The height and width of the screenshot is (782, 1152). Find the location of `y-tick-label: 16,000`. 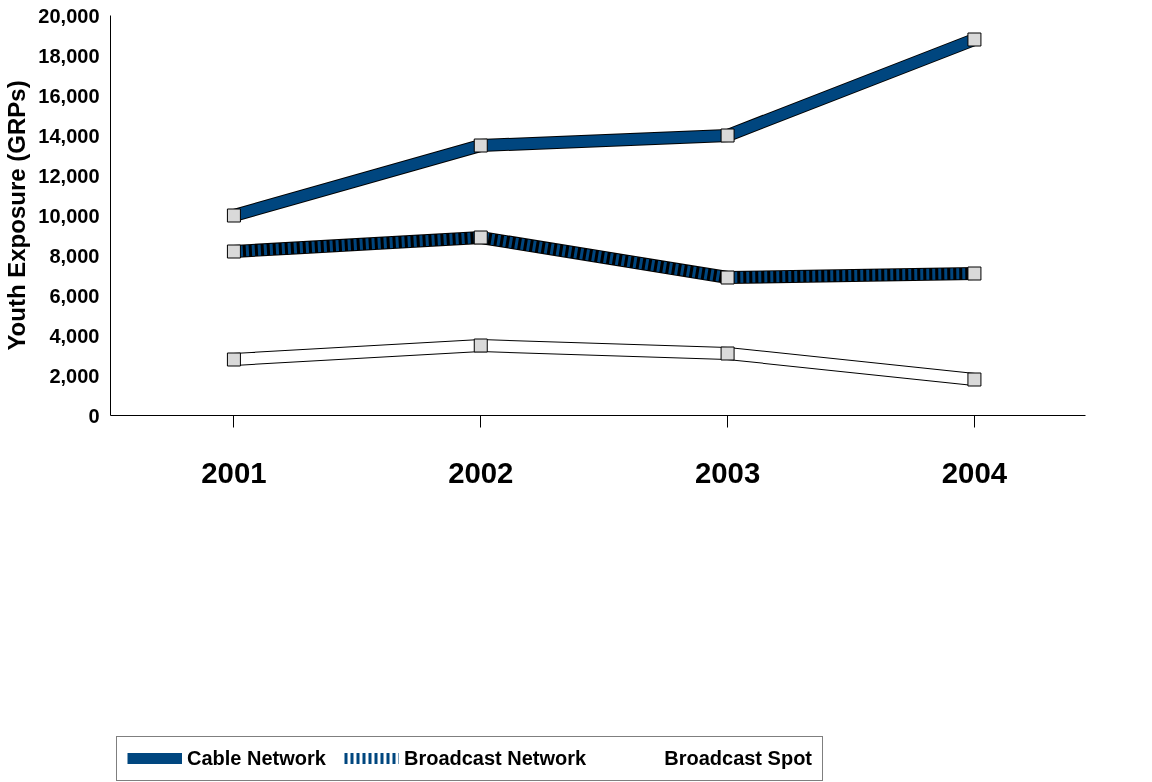

y-tick-label: 16,000 is located at coordinates (69, 95).